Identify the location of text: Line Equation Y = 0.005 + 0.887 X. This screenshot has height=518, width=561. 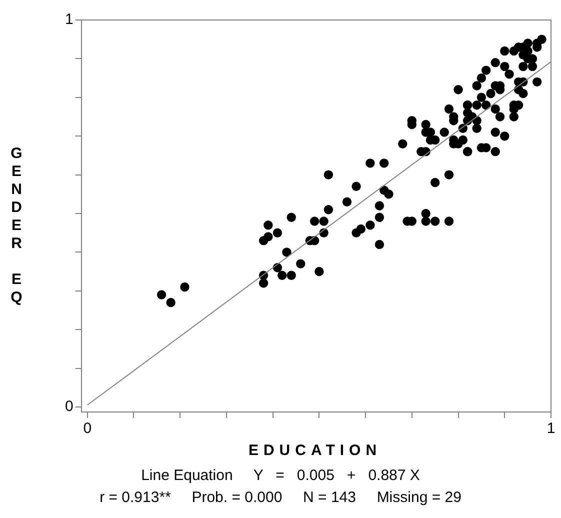
(280, 475).